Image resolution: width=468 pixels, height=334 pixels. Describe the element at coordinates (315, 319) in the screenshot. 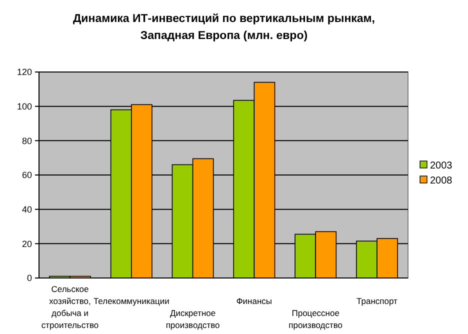

I see `x-tick-label: Процессное производство` at that location.